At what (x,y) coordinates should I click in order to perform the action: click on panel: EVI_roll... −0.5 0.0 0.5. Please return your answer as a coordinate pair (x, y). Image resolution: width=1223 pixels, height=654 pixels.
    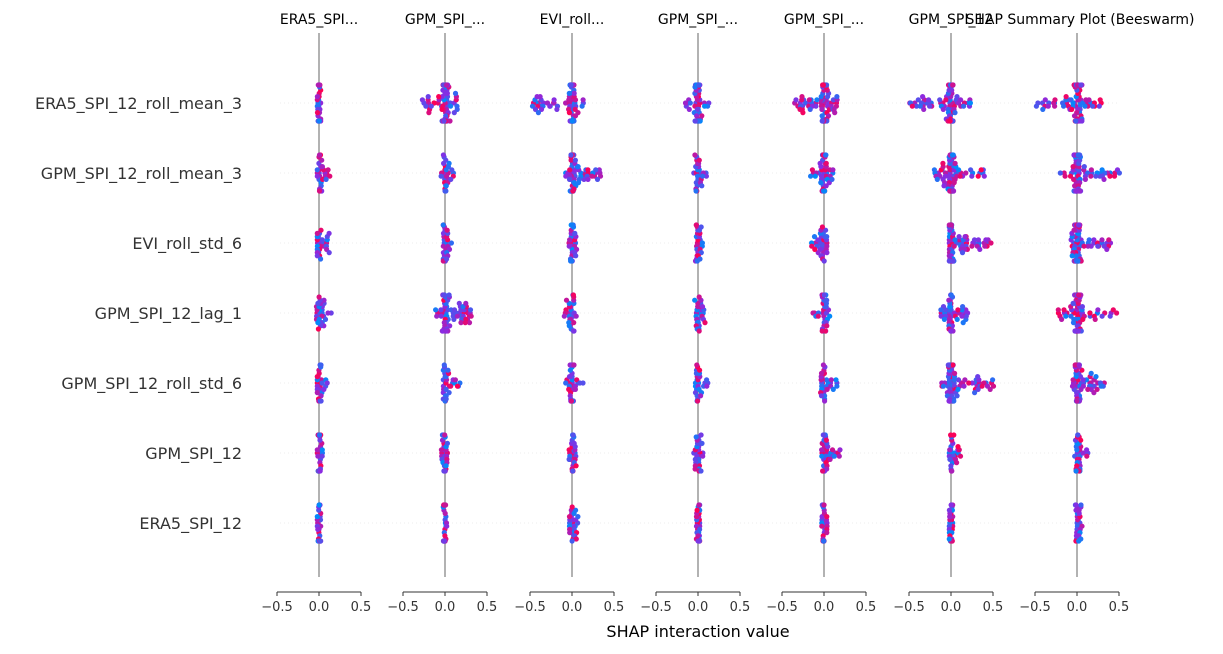
    Looking at the image, I should click on (569, 313).